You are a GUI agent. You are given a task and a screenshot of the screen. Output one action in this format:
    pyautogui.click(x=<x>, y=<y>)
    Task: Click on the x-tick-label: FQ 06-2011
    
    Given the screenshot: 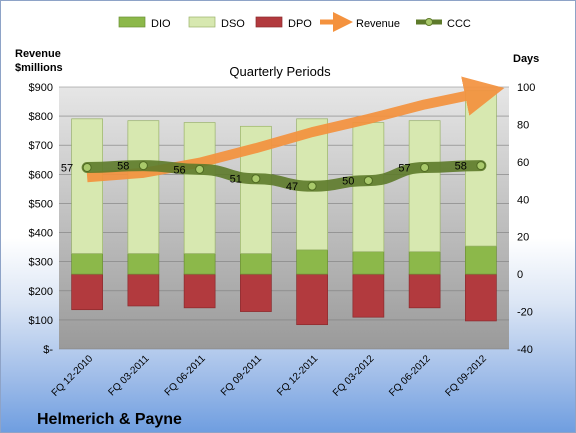 What is the action you would take?
    pyautogui.click(x=185, y=375)
    